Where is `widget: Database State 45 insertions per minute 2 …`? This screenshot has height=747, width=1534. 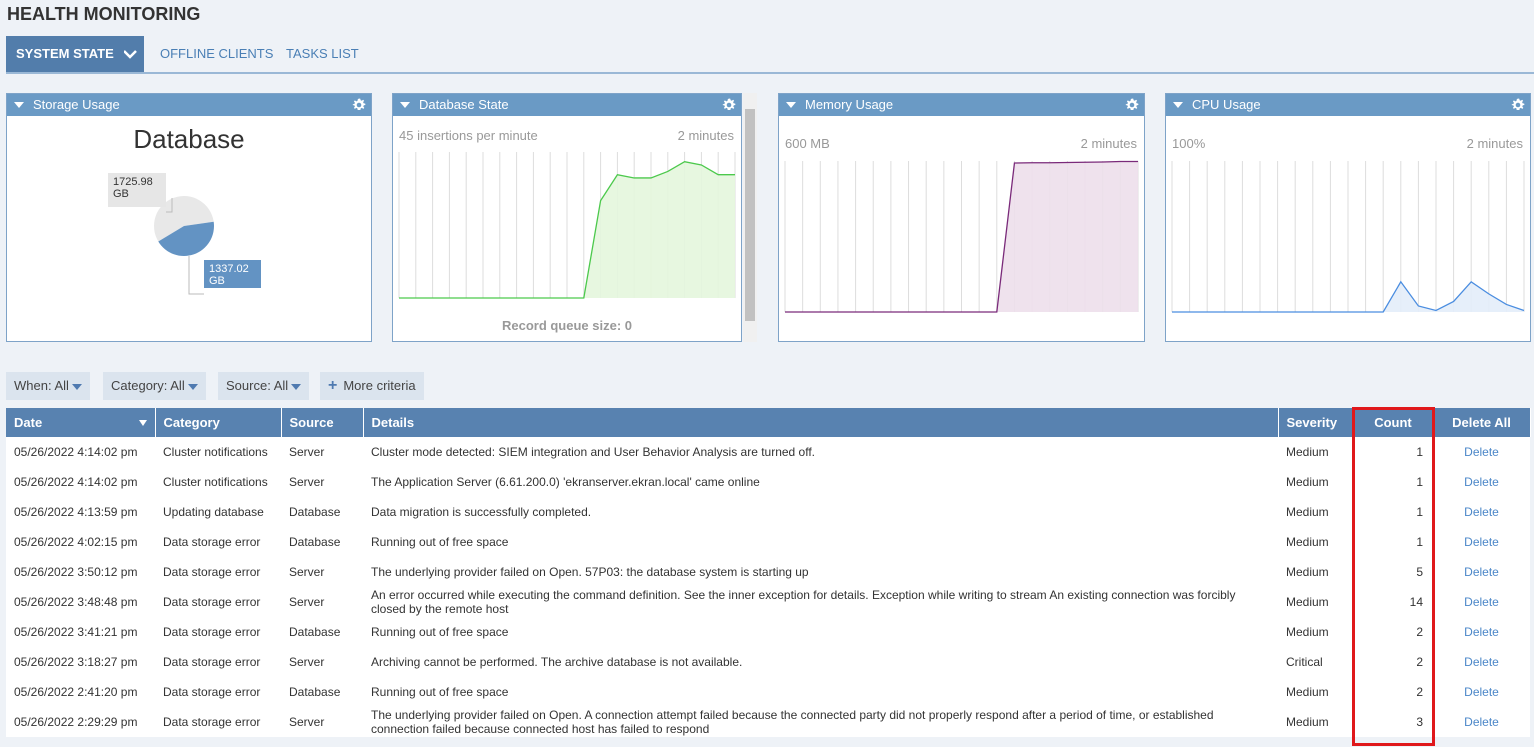
widget: Database State 45 insertions per minute 2 … is located at coordinates (567, 217).